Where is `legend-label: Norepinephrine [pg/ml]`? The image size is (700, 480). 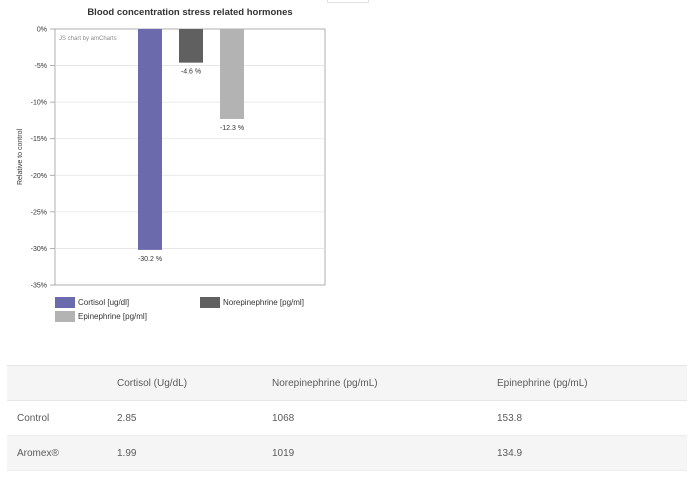
legend-label: Norepinephrine [pg/ml] is located at coordinates (263, 302).